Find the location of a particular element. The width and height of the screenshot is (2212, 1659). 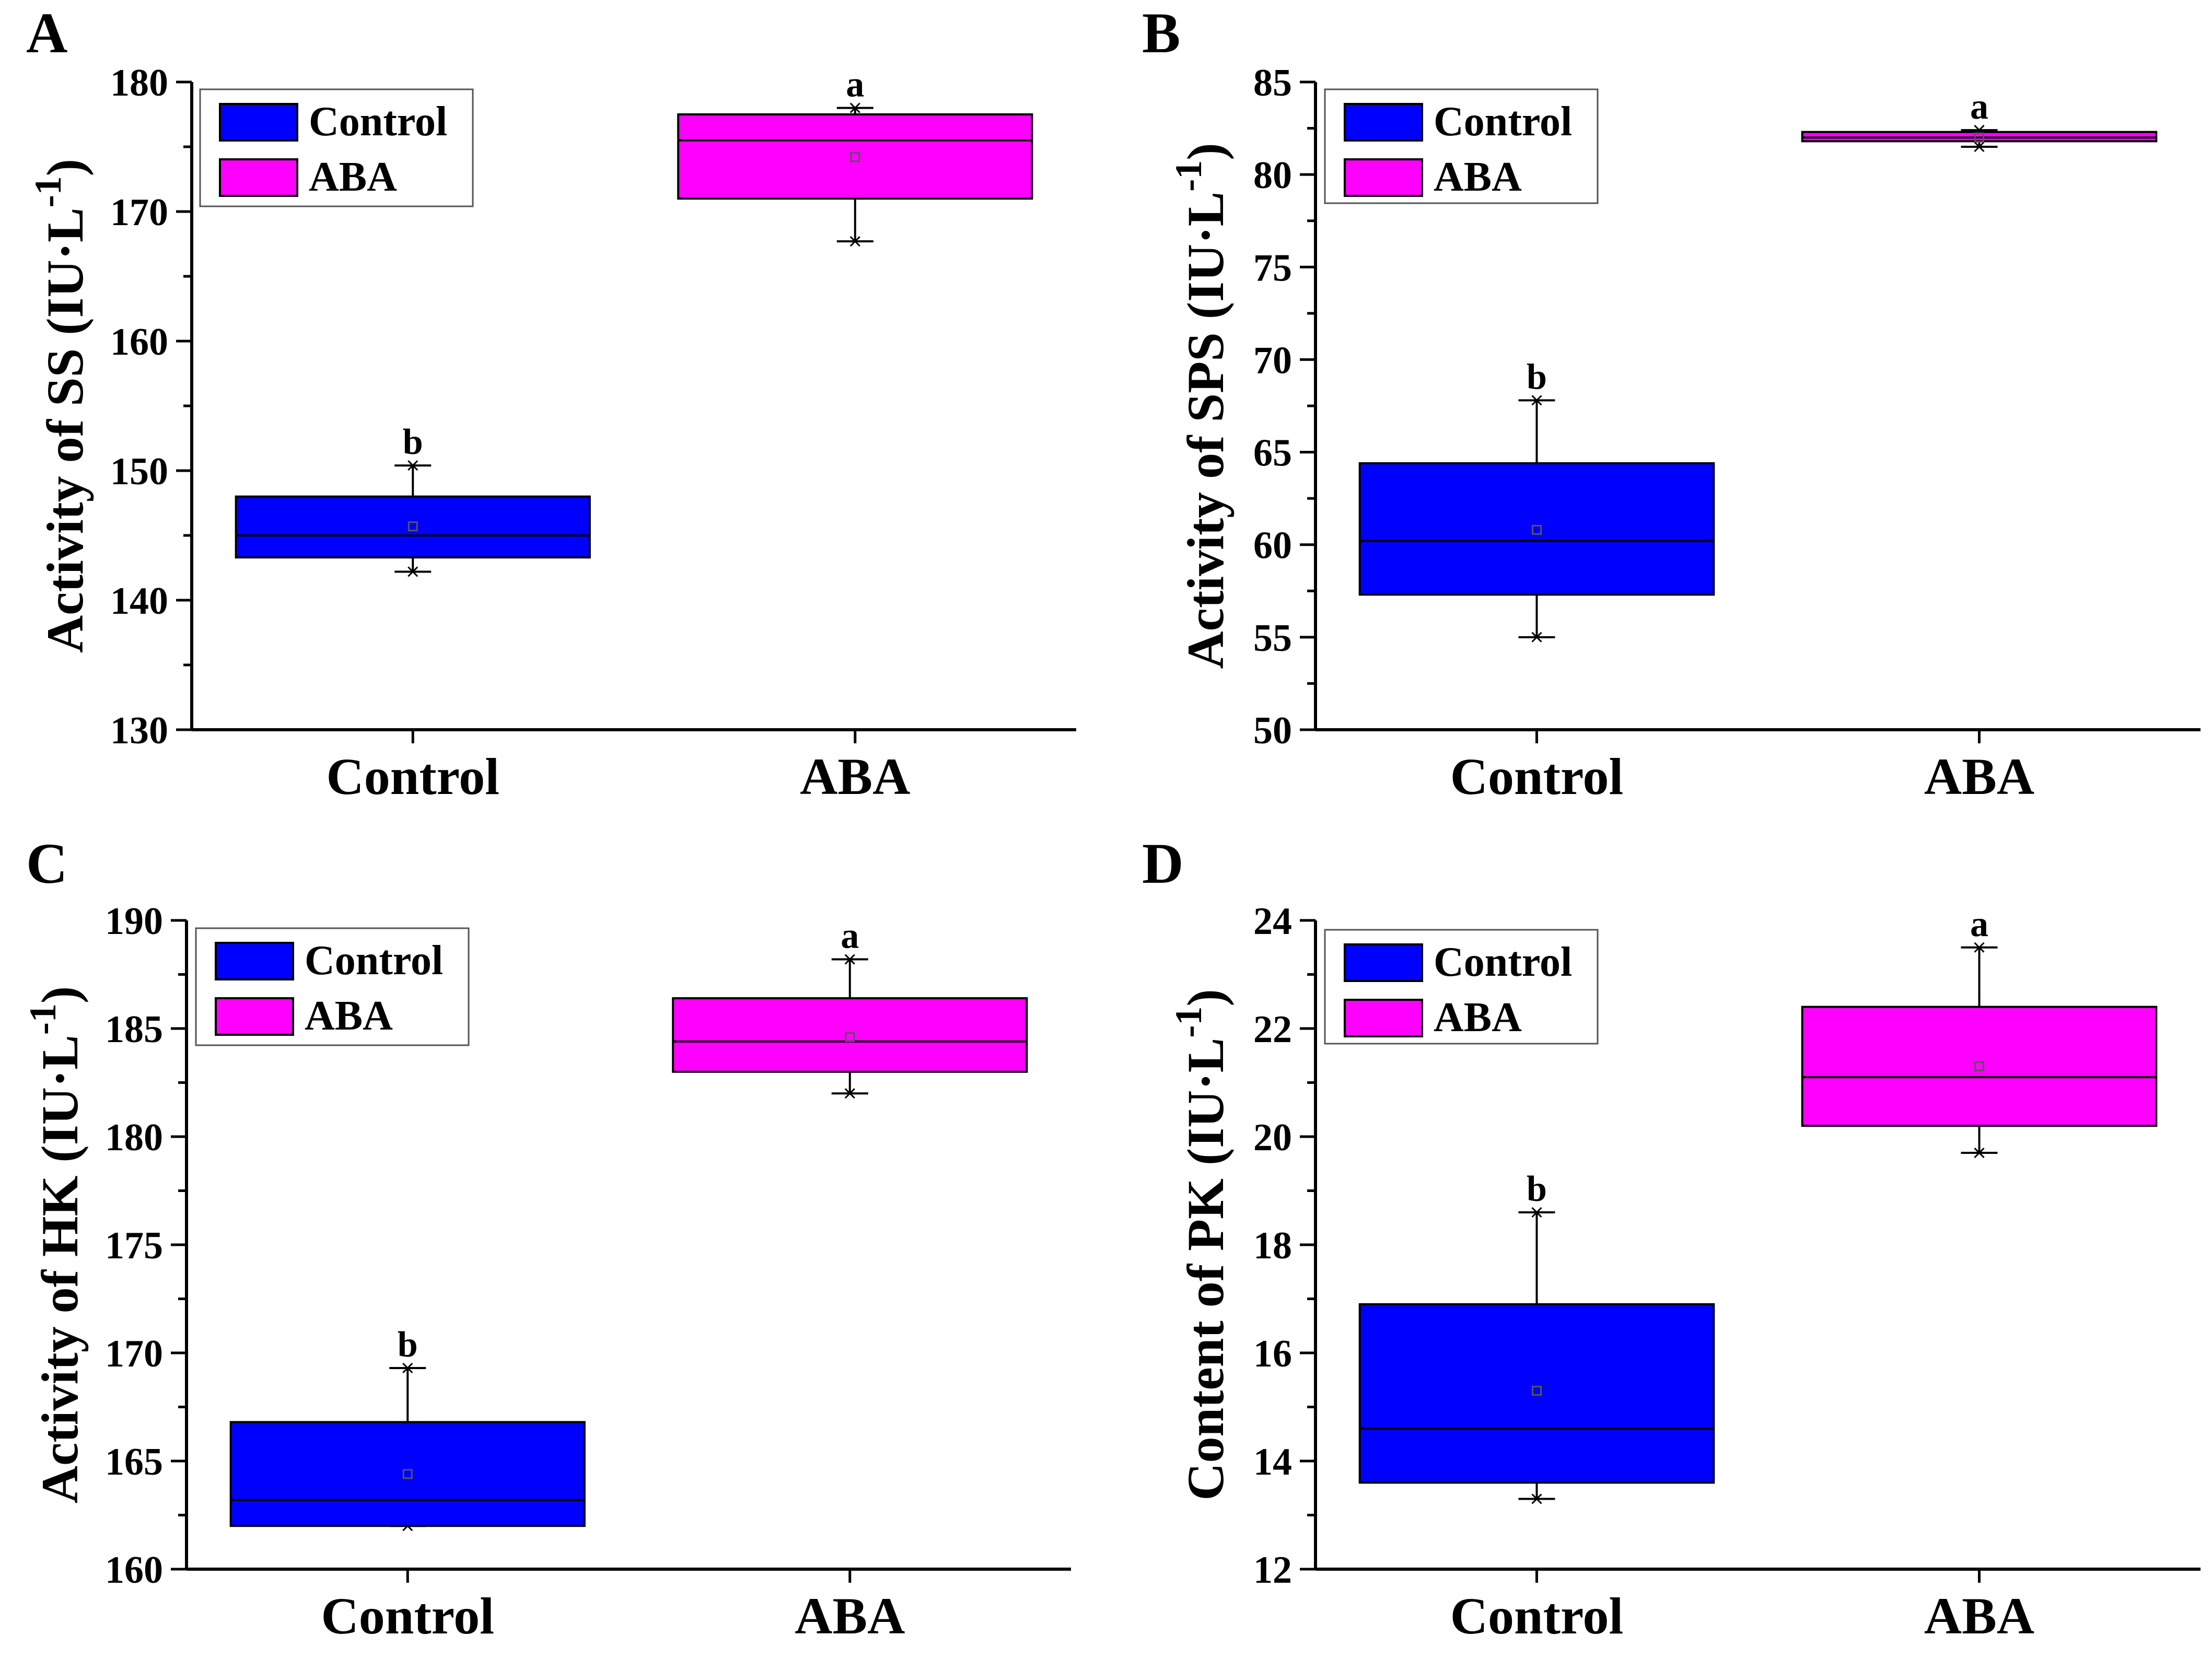

y-axis-label: Content of PK (IU·L-1) is located at coordinates (1201, 1244).